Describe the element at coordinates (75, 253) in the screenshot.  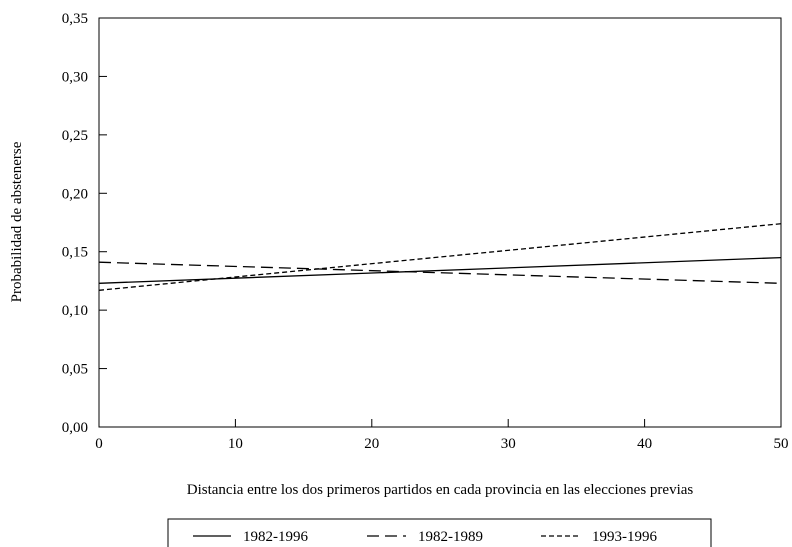
I see `y-tick-label: 0,15` at that location.